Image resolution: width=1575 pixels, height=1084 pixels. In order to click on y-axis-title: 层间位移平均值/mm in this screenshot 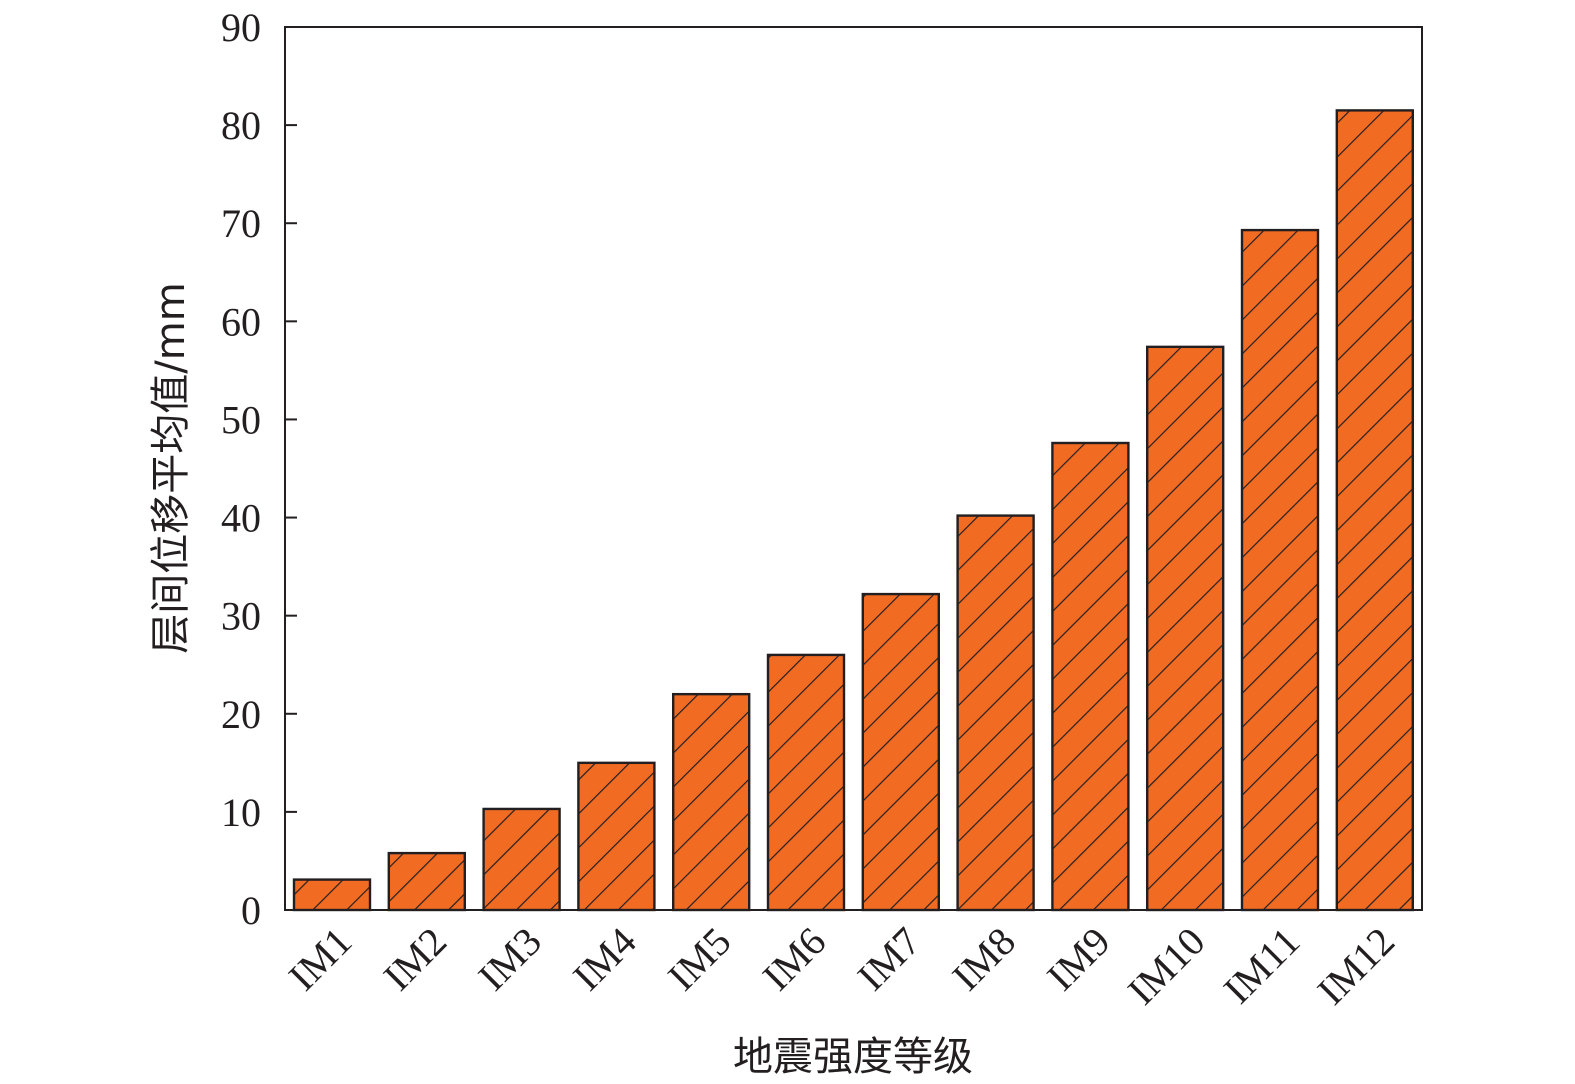, I will do `click(171, 467)`.